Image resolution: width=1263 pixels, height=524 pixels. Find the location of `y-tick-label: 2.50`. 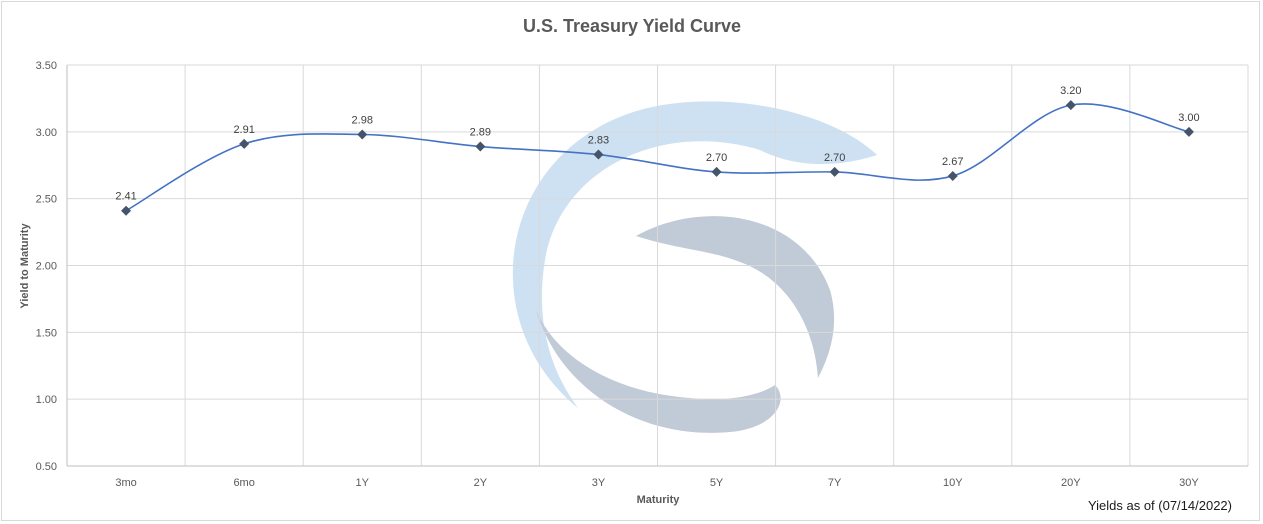

y-tick-label: 2.50 is located at coordinates (46, 200).